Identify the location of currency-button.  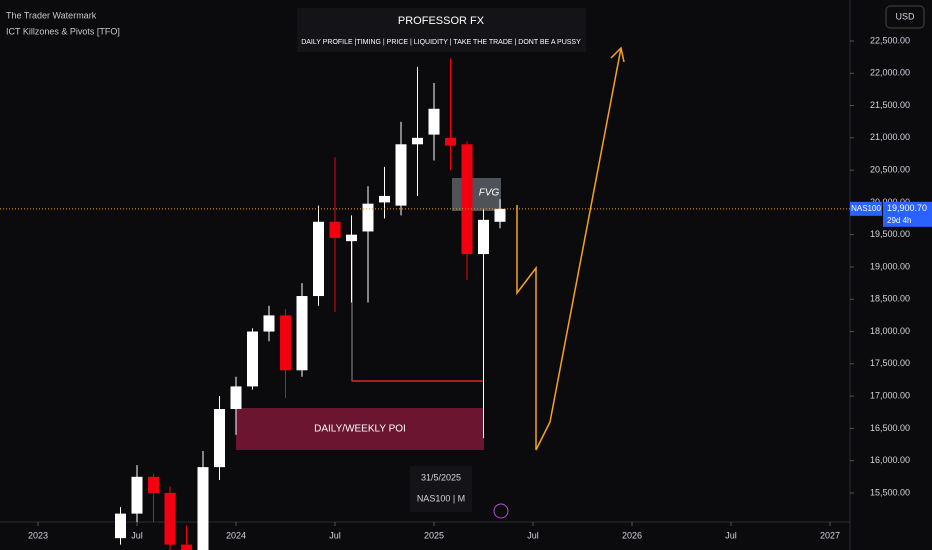
(905, 17).